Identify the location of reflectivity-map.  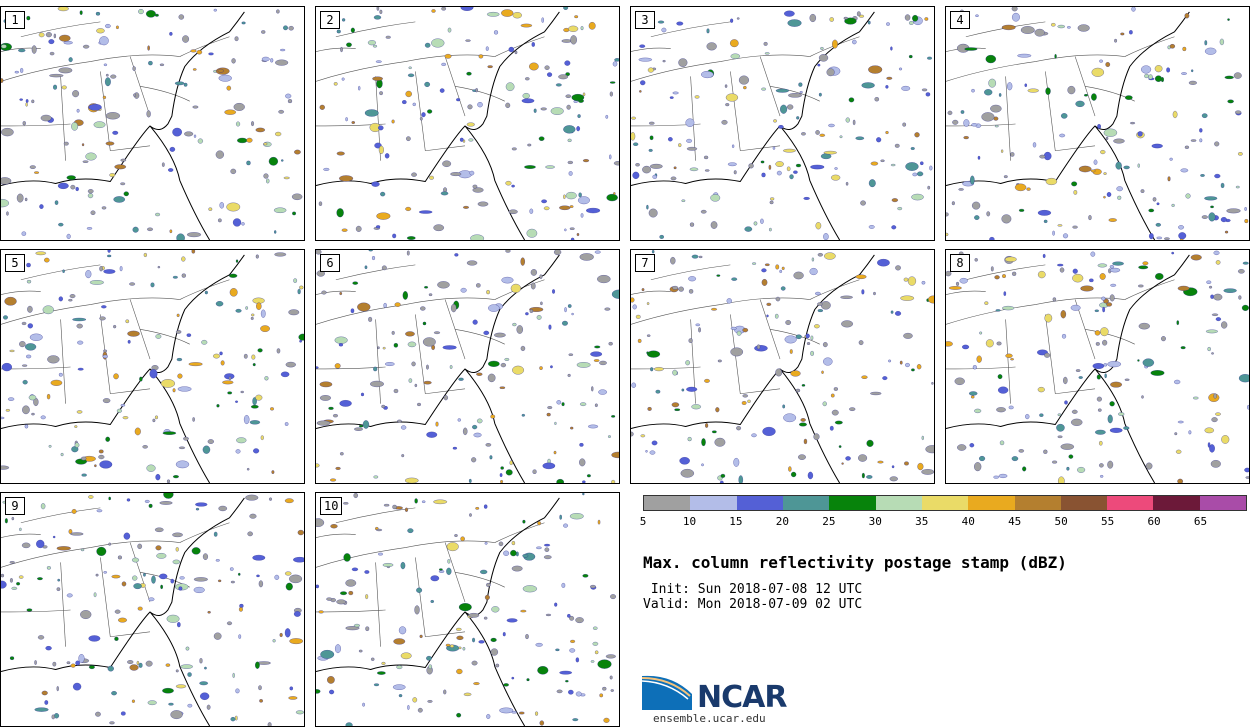
(782, 125).